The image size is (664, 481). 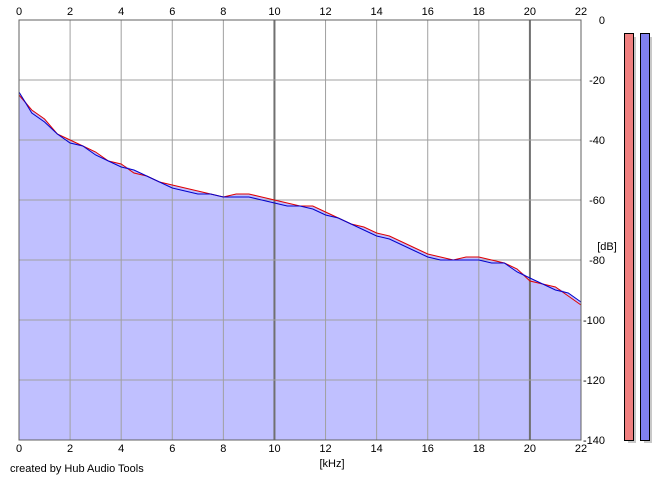 What do you see at coordinates (581, 449) in the screenshot?
I see `x-tick-label-bottom: 22` at bounding box center [581, 449].